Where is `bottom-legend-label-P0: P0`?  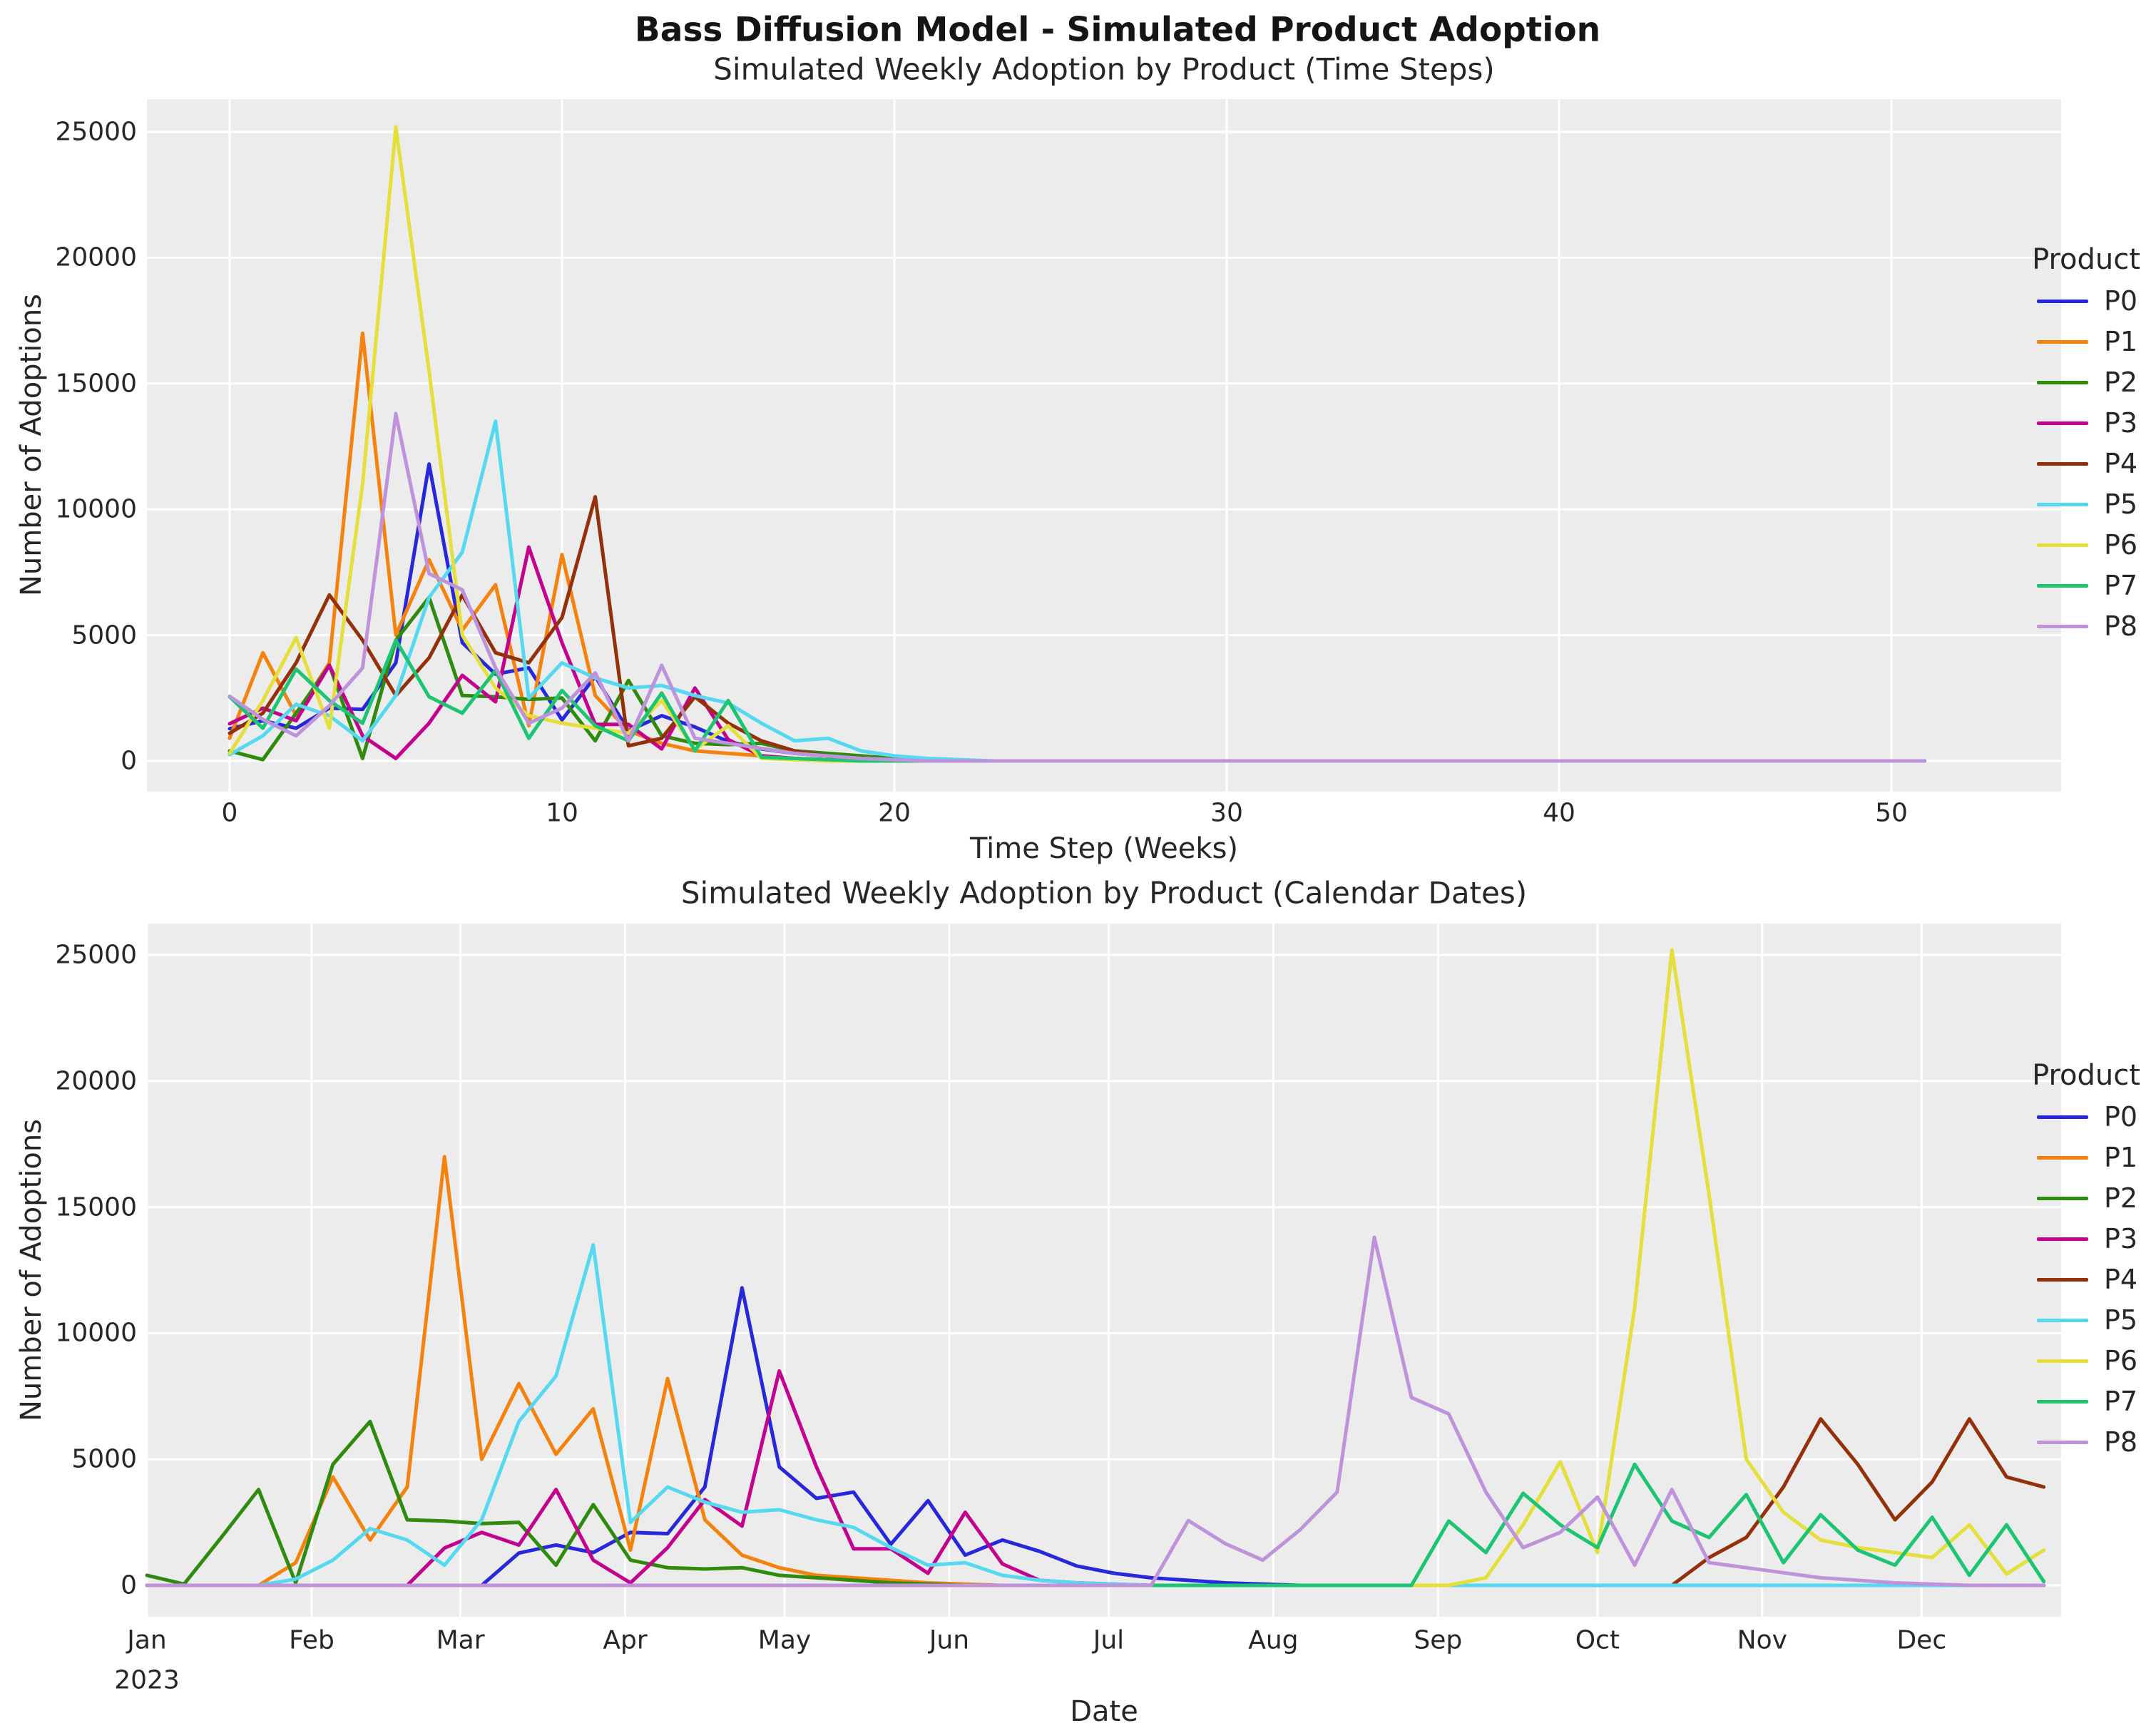
bottom-legend-label-P0: P0 is located at coordinates (2121, 1117).